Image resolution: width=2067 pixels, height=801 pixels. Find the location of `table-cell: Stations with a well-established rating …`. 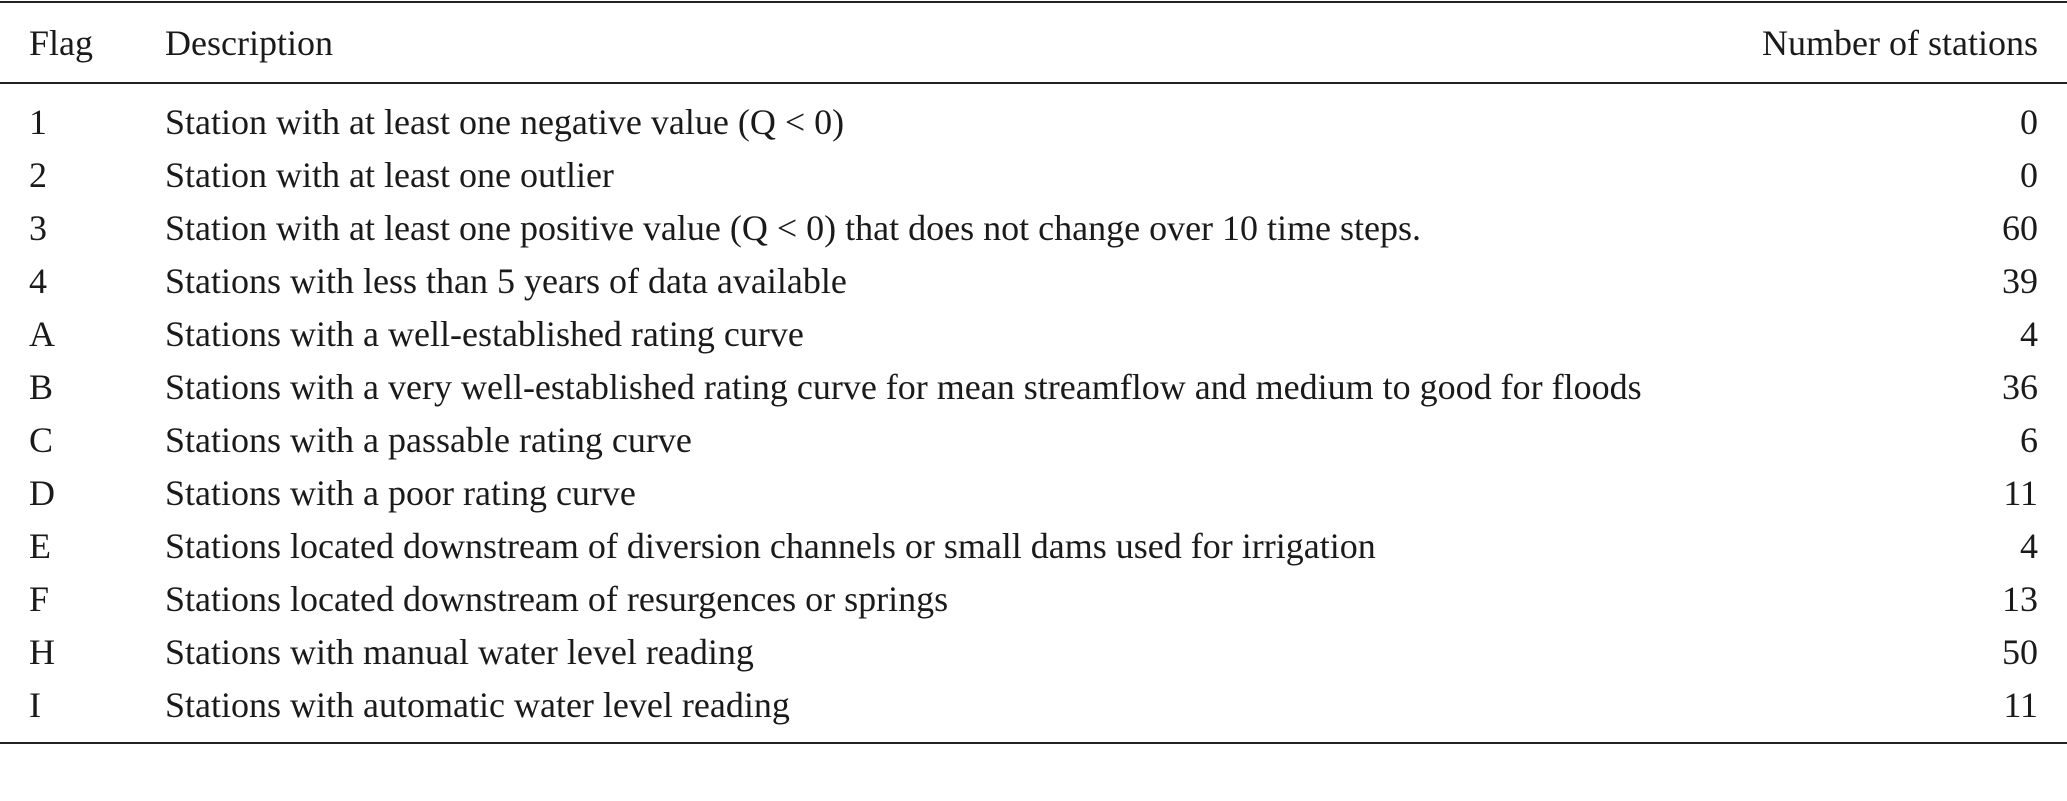

table-cell: Stations with a well-established rating … is located at coordinates (484, 334).